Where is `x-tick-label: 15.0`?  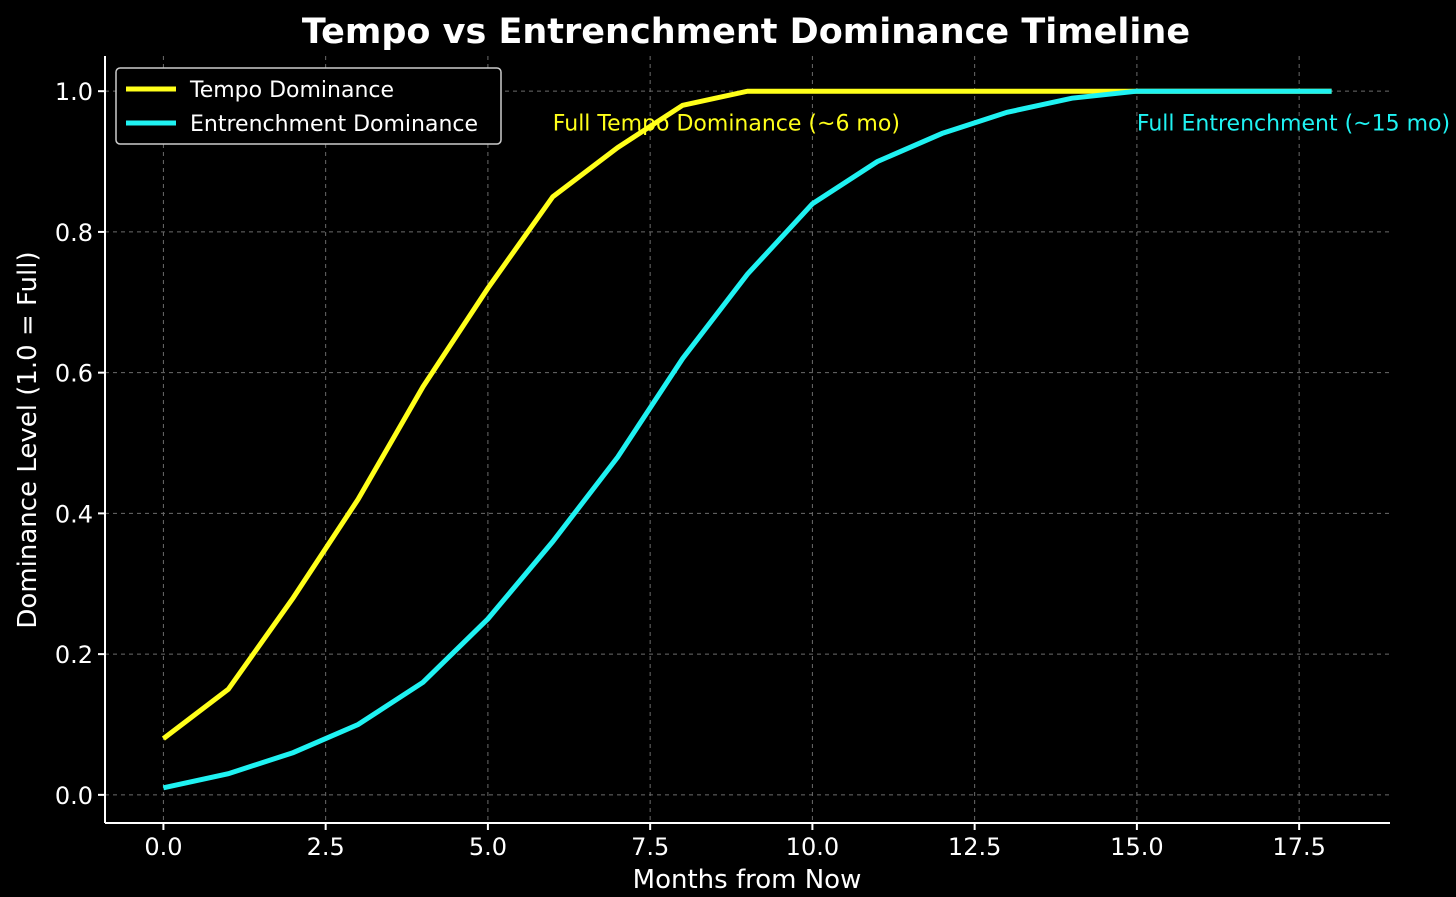
x-tick-label: 15.0 is located at coordinates (1136, 847).